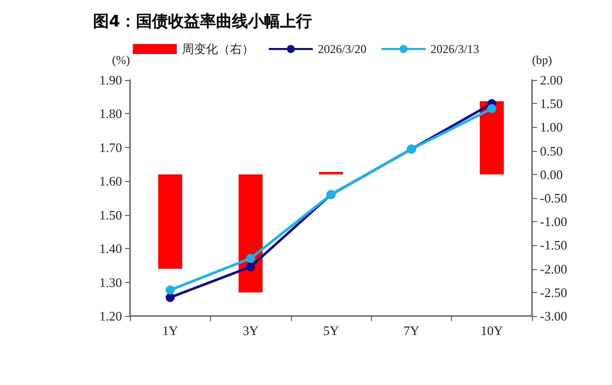  What do you see at coordinates (554, 316) in the screenshot?
I see `y2-tick-label: -3.00` at bounding box center [554, 316].